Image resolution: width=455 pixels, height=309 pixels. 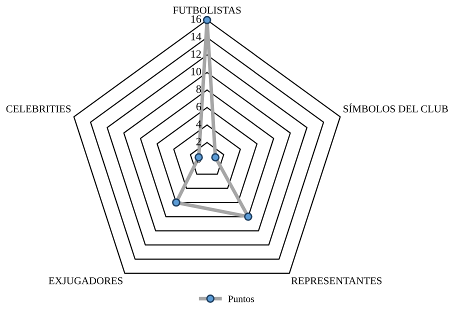 What do you see at coordinates (196, 36) in the screenshot?
I see `y-tick-label: 14` at bounding box center [196, 36].